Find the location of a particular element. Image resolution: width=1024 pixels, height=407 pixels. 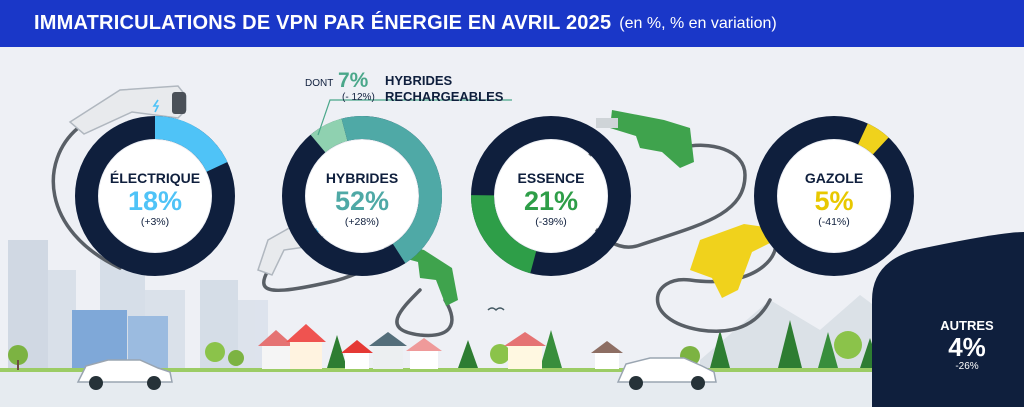

autres-badge-shape is located at coordinates (948, 319).